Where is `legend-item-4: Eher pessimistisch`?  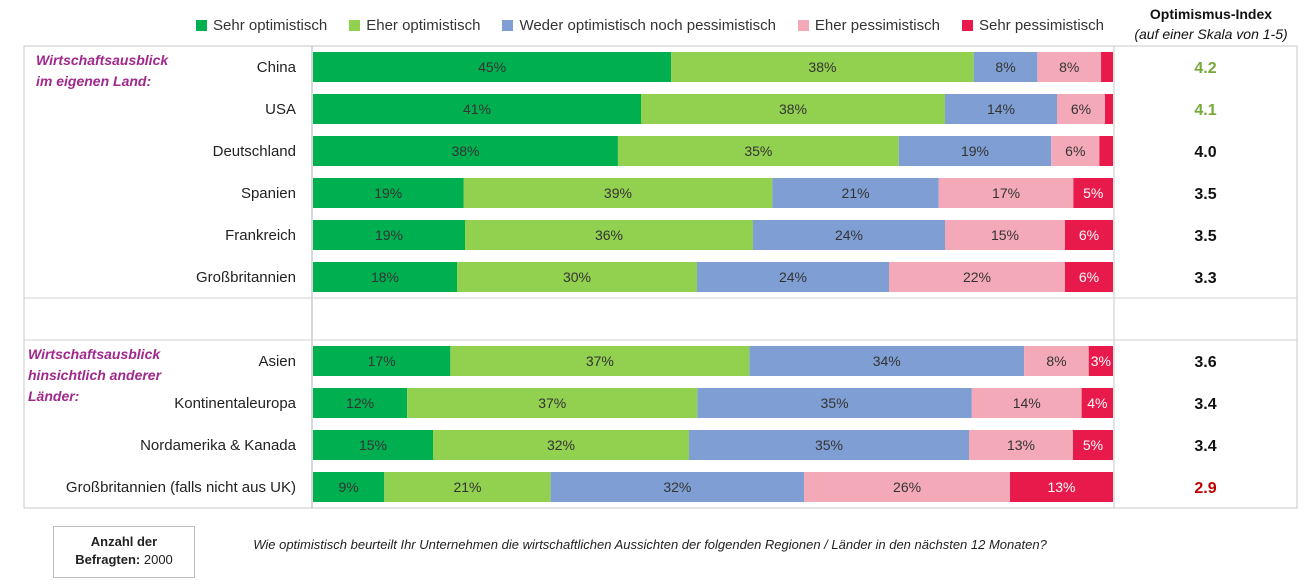
legend-item-4: Eher pessimistisch is located at coordinates (868, 25).